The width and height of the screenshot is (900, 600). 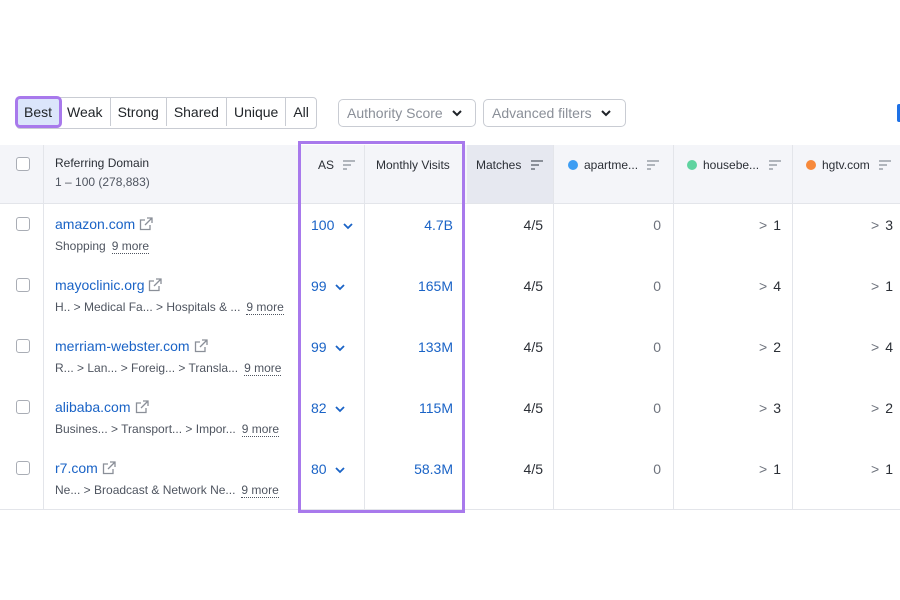 What do you see at coordinates (777, 225) in the screenshot?
I see `competitor-2-value: 1` at bounding box center [777, 225].